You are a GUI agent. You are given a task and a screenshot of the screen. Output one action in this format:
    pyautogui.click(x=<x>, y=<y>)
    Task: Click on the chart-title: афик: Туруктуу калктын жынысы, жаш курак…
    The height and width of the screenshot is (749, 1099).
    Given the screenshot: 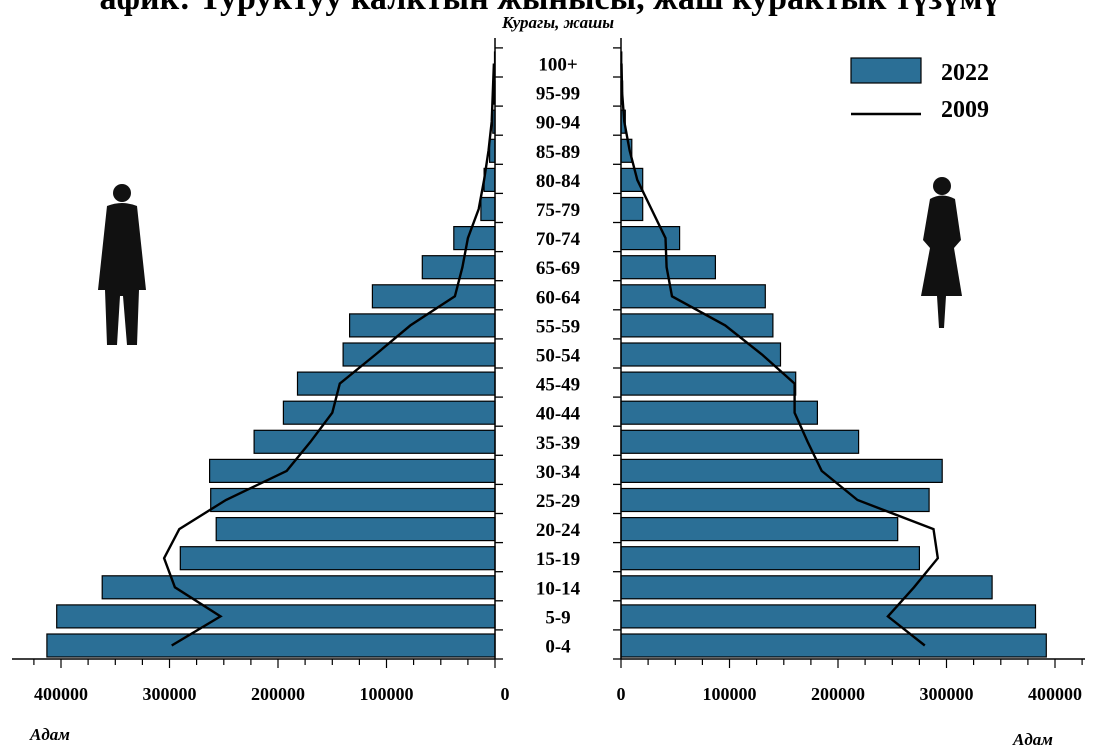 What is the action you would take?
    pyautogui.click(x=549, y=9)
    